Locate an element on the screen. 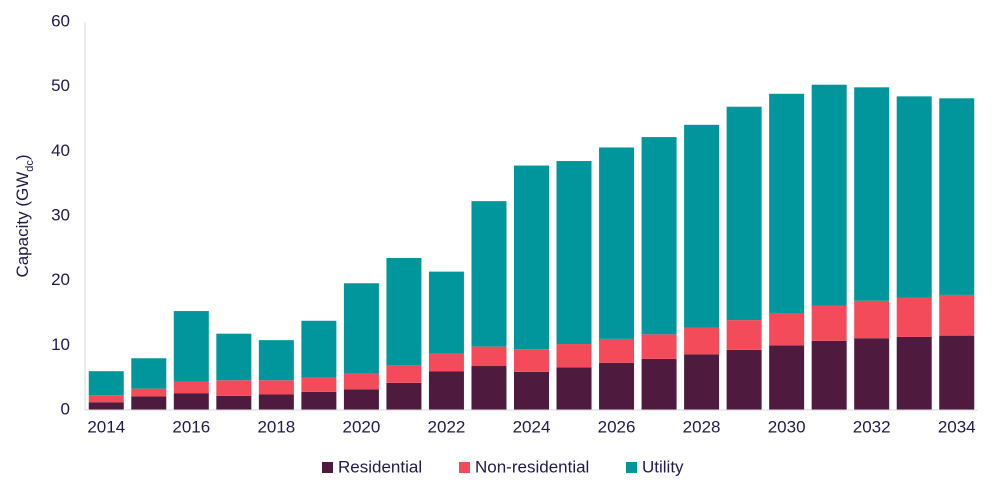 This screenshot has height=486, width=1000. x-tick-label: 2022 is located at coordinates (447, 426).